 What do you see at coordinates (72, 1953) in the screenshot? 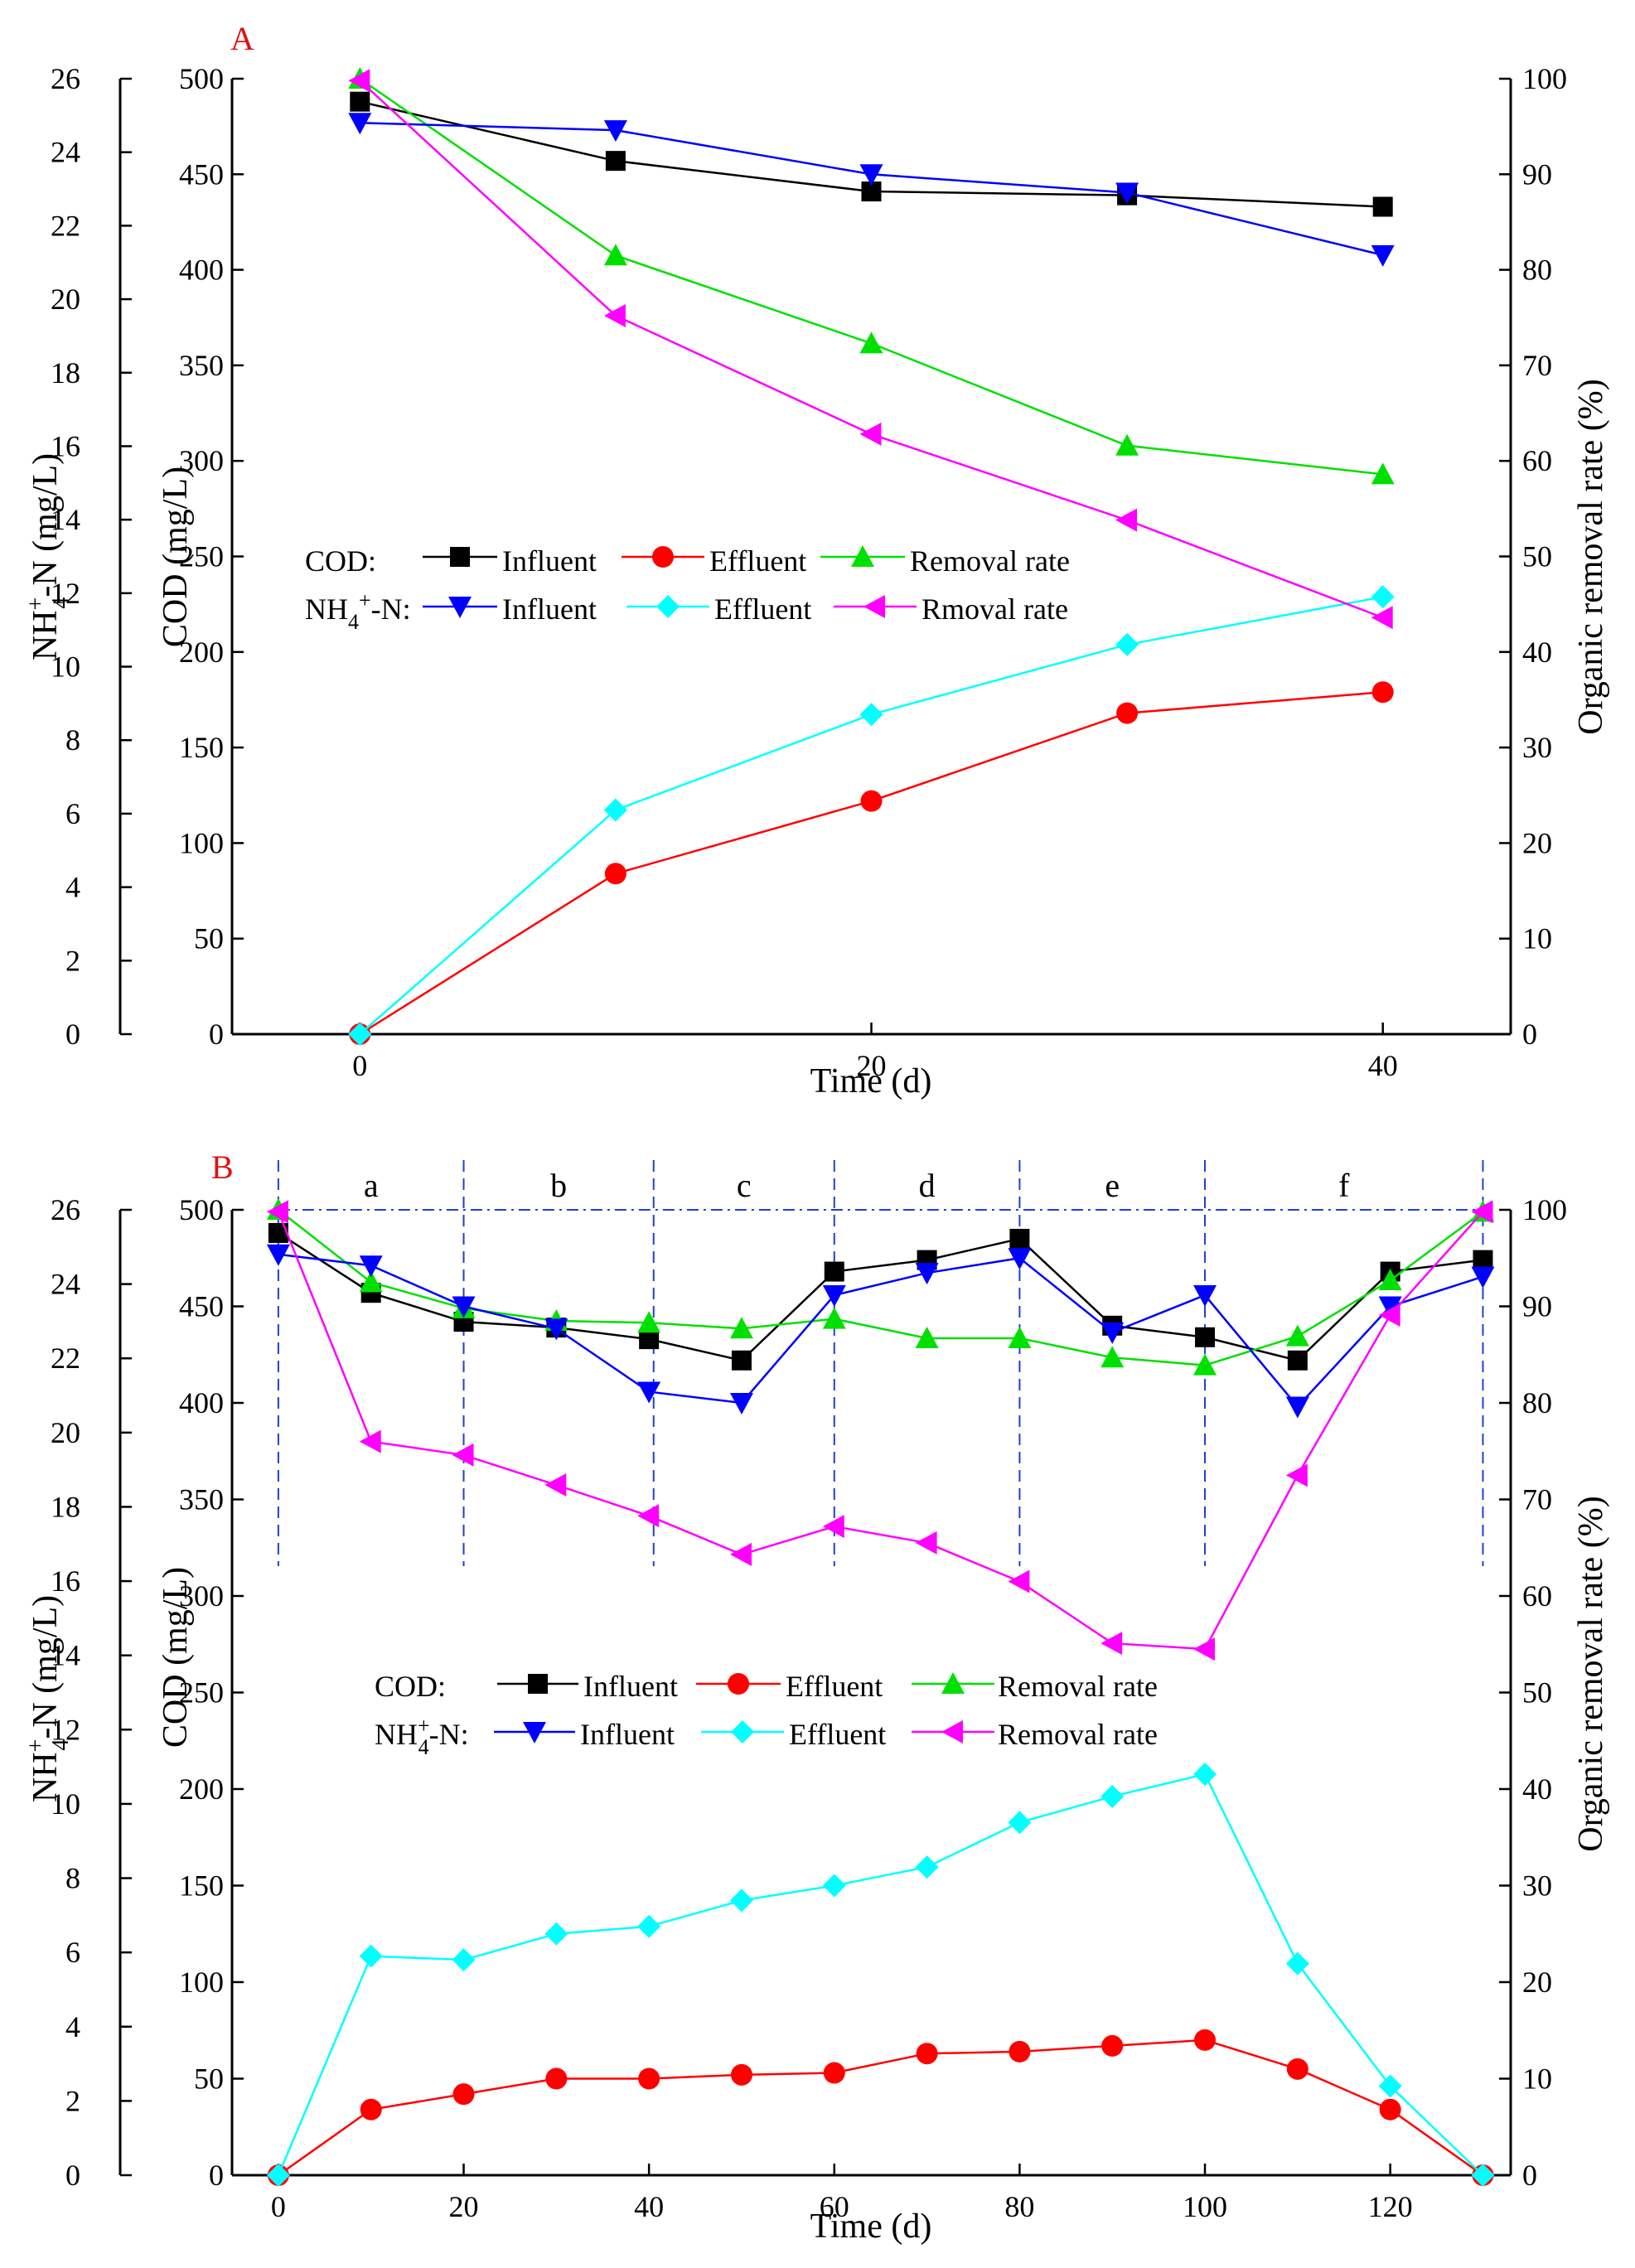
I see `panel-b-nh4-tick-label: 6` at bounding box center [72, 1953].